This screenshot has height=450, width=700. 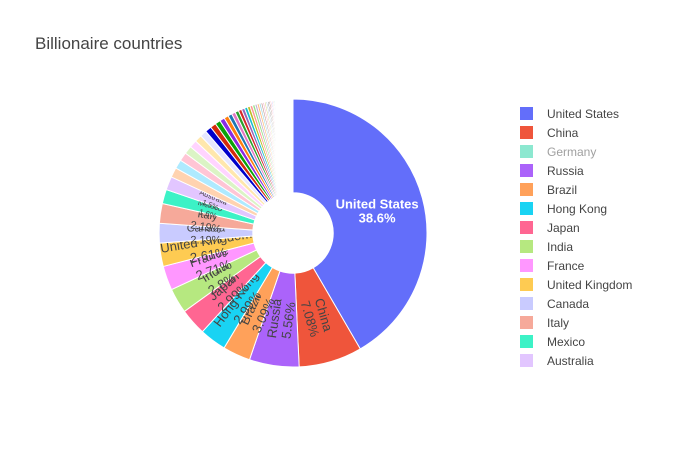 I want to click on legend-item-germany: Germany, so click(x=576, y=151).